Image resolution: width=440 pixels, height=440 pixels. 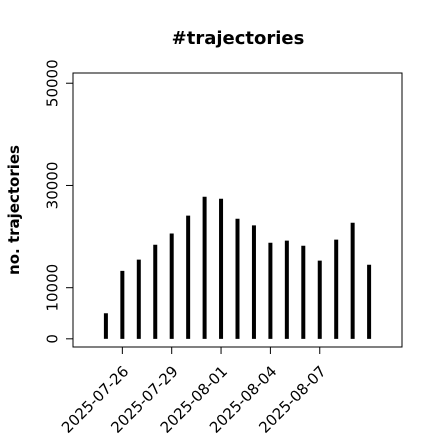 I want to click on y-tick-label: 0, so click(x=53, y=339).